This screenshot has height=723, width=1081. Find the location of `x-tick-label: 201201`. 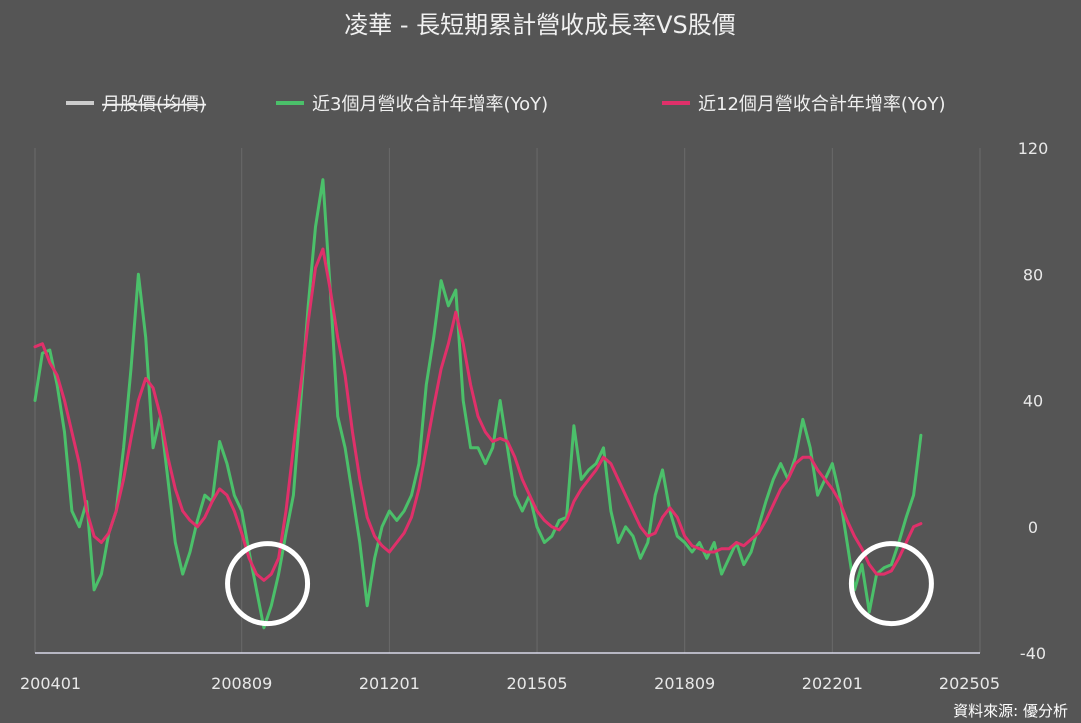

x-tick-label: 201201 is located at coordinates (389, 683).